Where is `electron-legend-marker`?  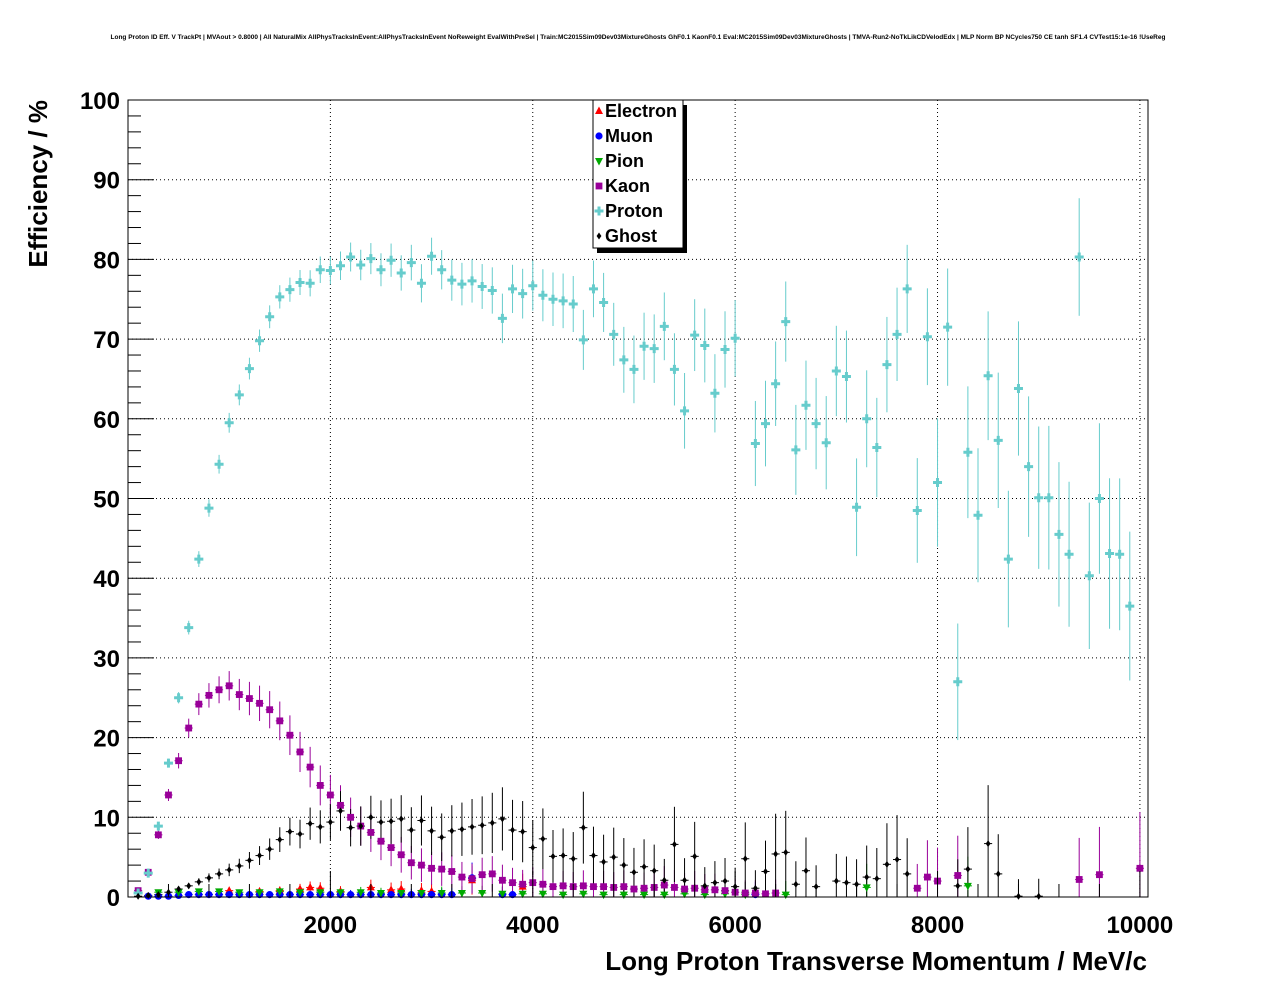
electron-legend-marker is located at coordinates (599, 110).